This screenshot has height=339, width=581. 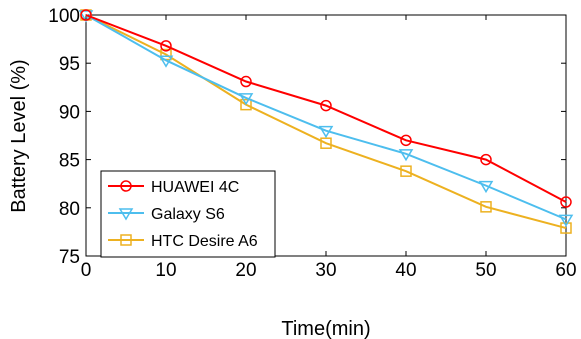 What do you see at coordinates (69, 209) in the screenshot?
I see `y-tick-label: 80` at bounding box center [69, 209].